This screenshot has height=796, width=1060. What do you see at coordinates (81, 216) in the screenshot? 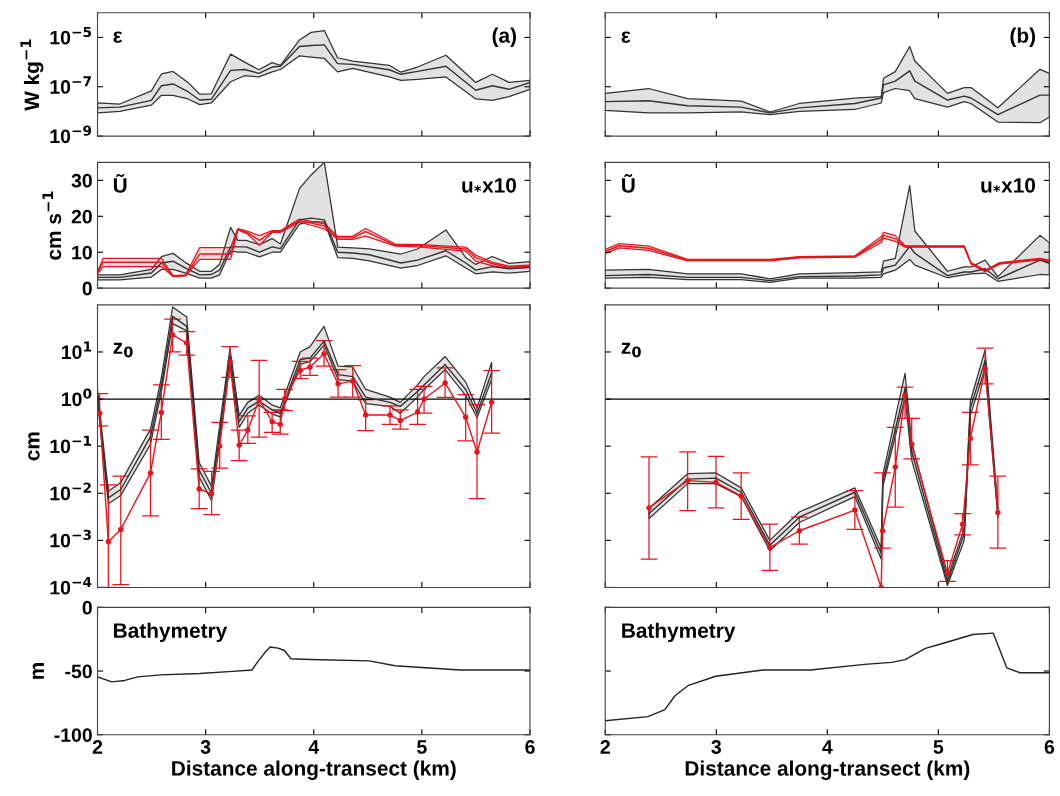
I see `y-tick-label: 20` at bounding box center [81, 216].